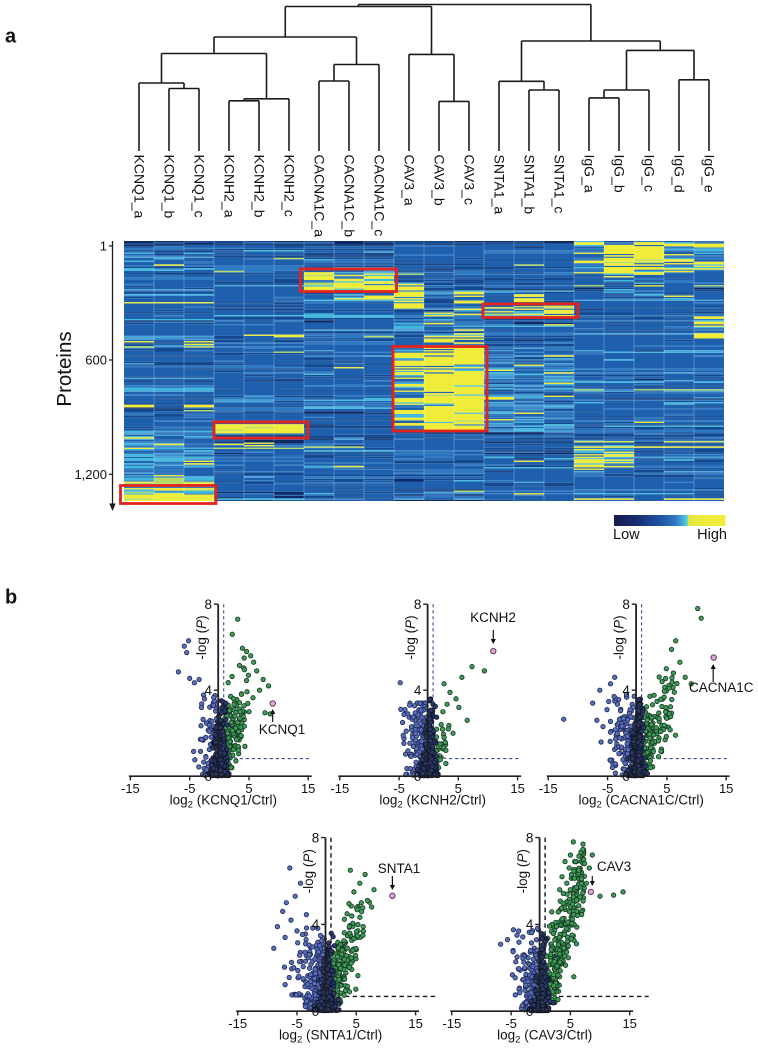  Describe the element at coordinates (409, 180) in the screenshot. I see `svg-text: CAV3_a` at that location.